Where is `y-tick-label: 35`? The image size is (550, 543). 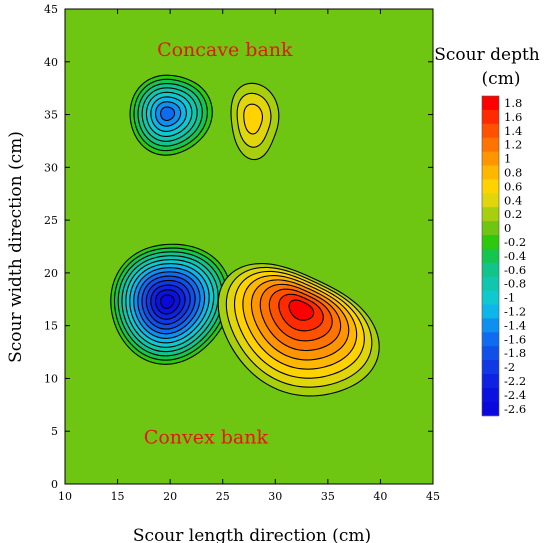 y-tick-label: 35 is located at coordinates (51, 115).